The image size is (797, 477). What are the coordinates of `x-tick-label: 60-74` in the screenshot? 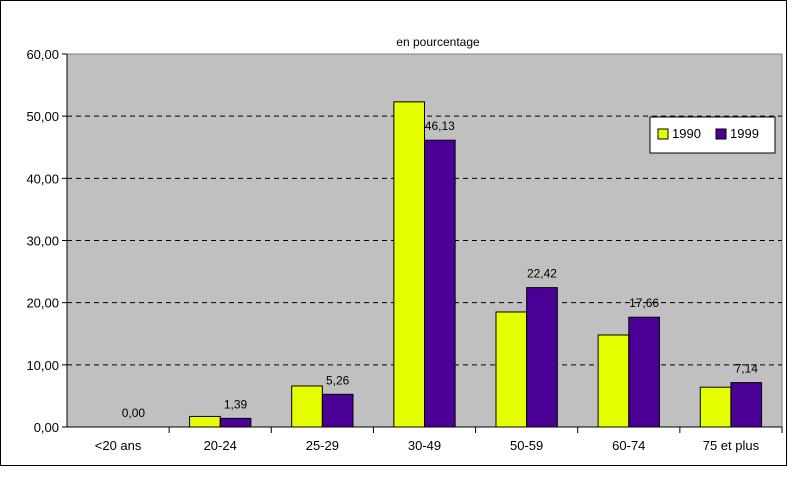 It's located at (628, 445).